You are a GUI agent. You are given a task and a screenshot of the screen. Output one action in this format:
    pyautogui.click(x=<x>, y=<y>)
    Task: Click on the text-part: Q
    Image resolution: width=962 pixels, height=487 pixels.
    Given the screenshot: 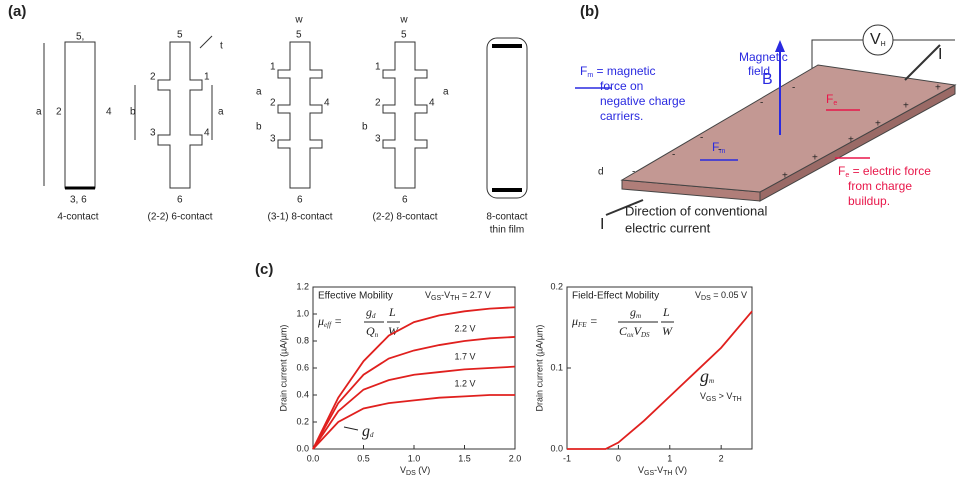 What is the action you would take?
    pyautogui.click(x=370, y=331)
    